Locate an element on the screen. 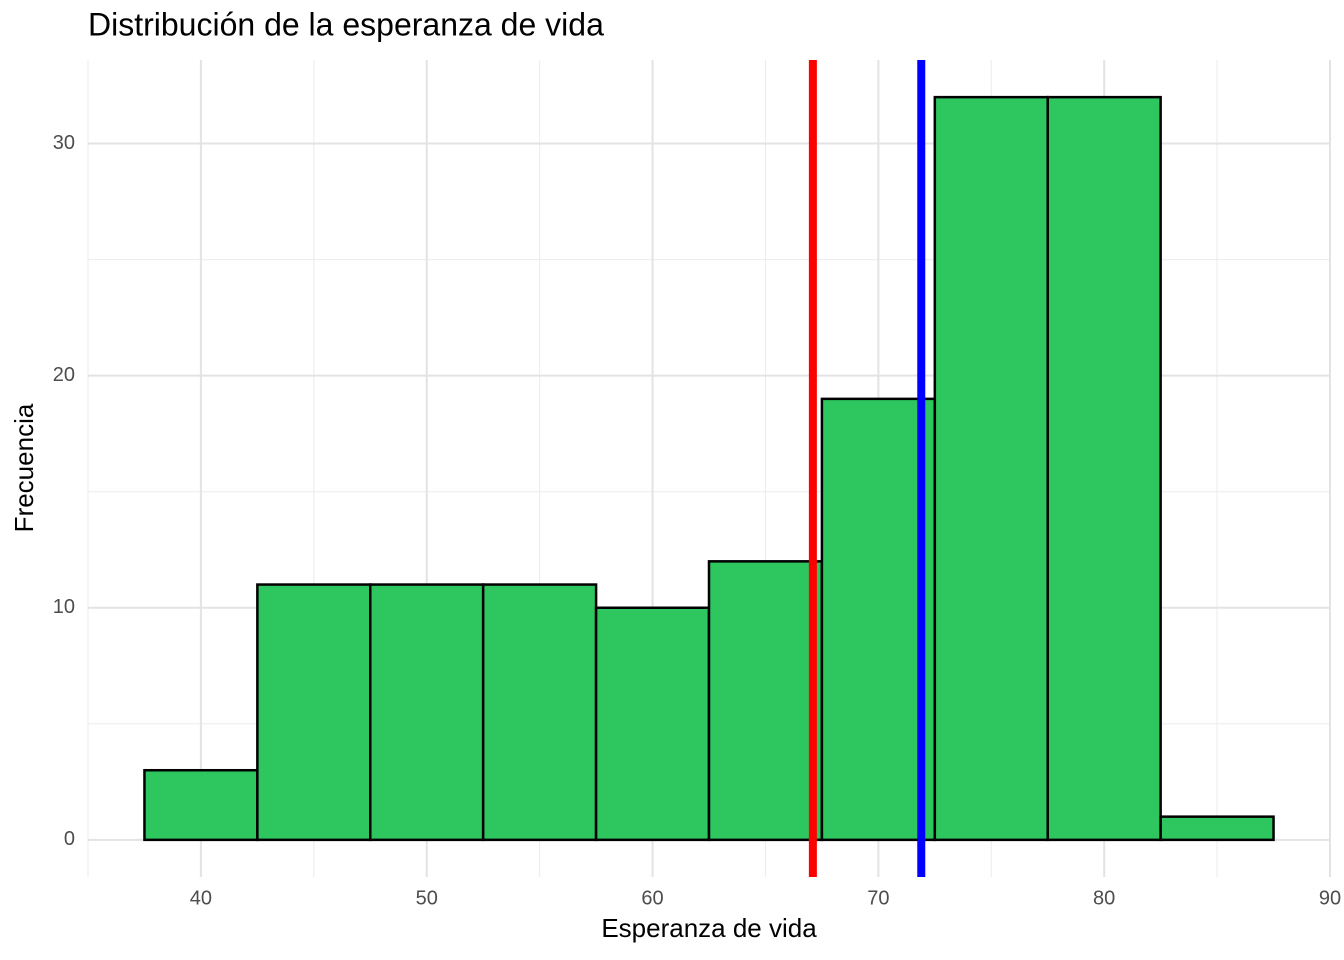 This screenshot has width=1344, height=960. x-tick-label: 90 is located at coordinates (1330, 898).